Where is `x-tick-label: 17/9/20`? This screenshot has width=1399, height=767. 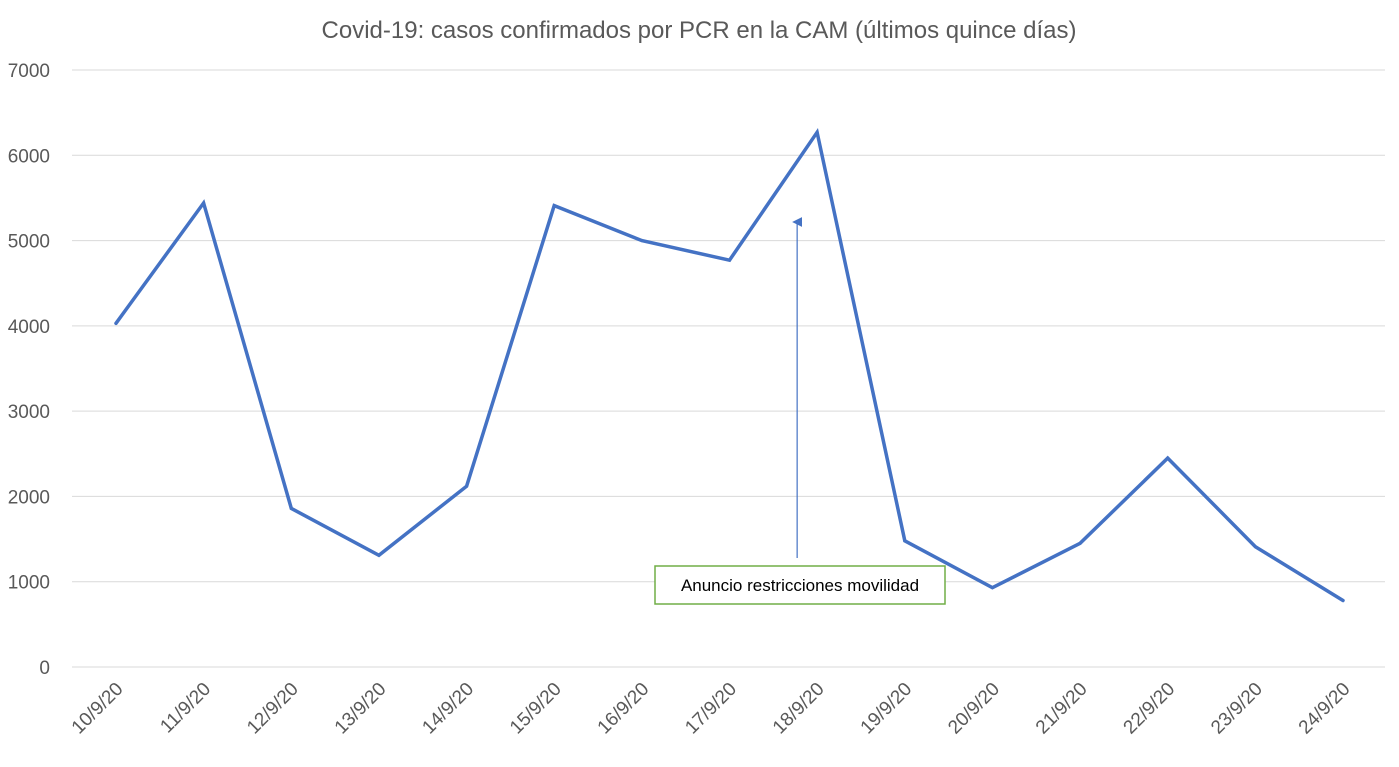 x-tick-label: 17/9/20 is located at coordinates (711, 709).